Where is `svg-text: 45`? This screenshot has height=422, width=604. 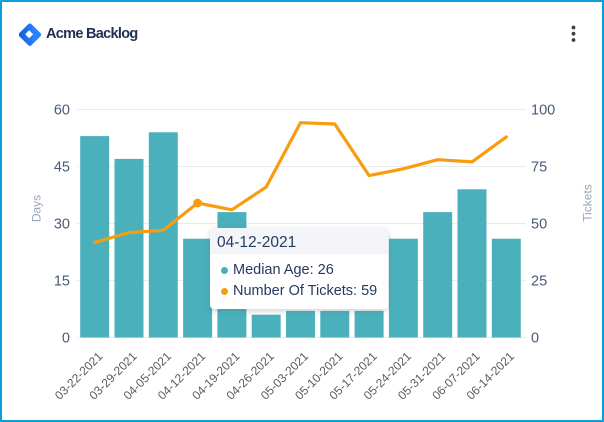 svg-text: 45 is located at coordinates (62, 168).